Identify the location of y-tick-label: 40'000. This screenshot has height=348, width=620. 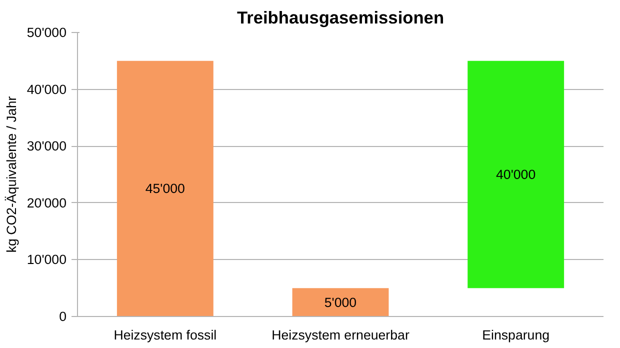
(46, 89).